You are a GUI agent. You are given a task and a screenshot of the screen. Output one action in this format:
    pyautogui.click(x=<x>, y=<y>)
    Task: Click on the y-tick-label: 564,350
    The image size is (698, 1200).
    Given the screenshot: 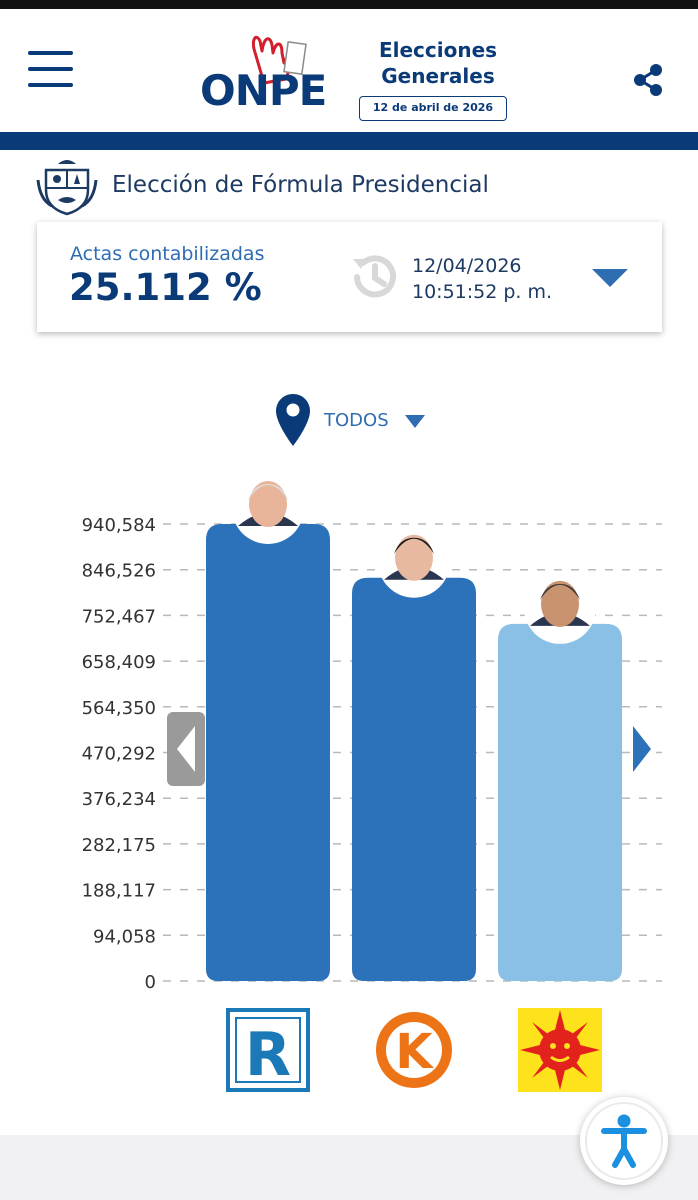 What is the action you would take?
    pyautogui.click(x=119, y=708)
    